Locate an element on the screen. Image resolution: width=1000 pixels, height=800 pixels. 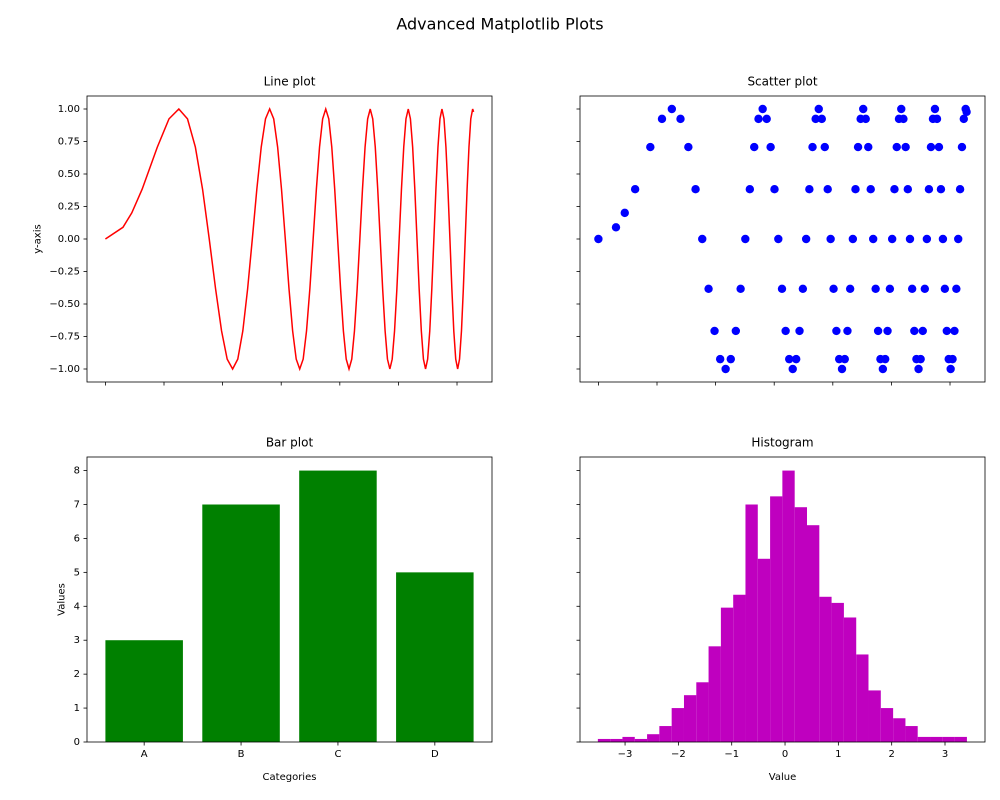
y-tick-label: 0.50 is located at coordinates (69, 174).